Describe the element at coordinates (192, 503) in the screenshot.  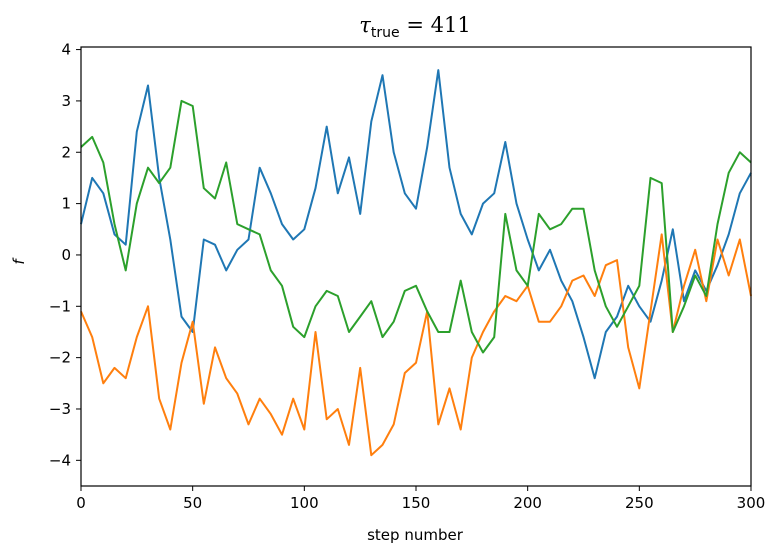
I see `x-tick-label: 50` at that location.